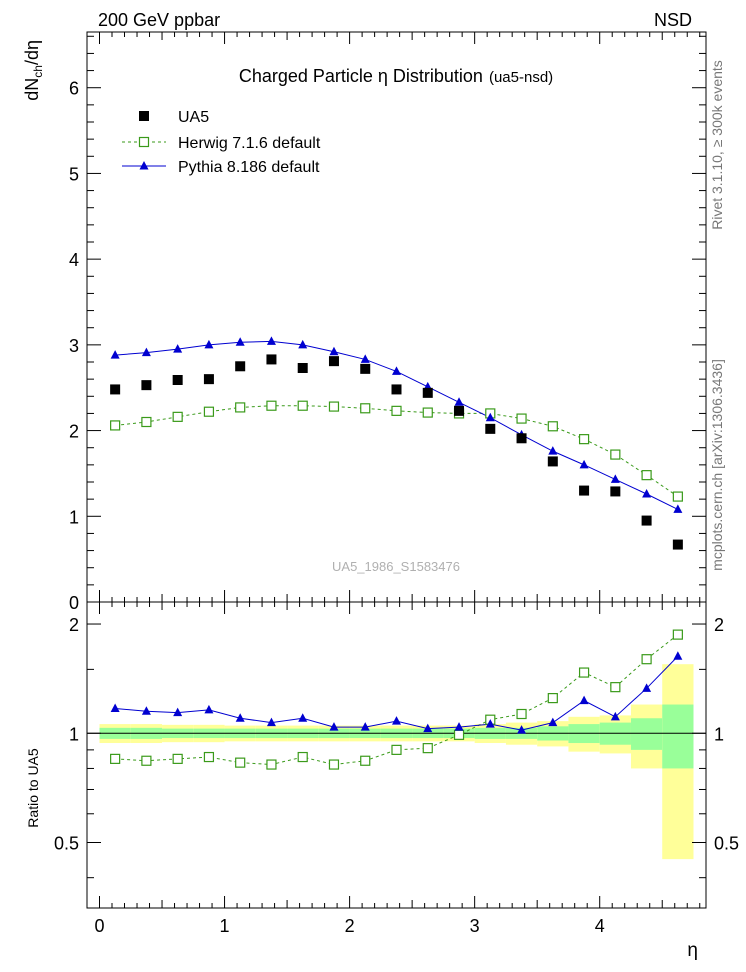  Describe the element at coordinates (225, 926) in the screenshot. I see `x-tick-label: 1` at that location.